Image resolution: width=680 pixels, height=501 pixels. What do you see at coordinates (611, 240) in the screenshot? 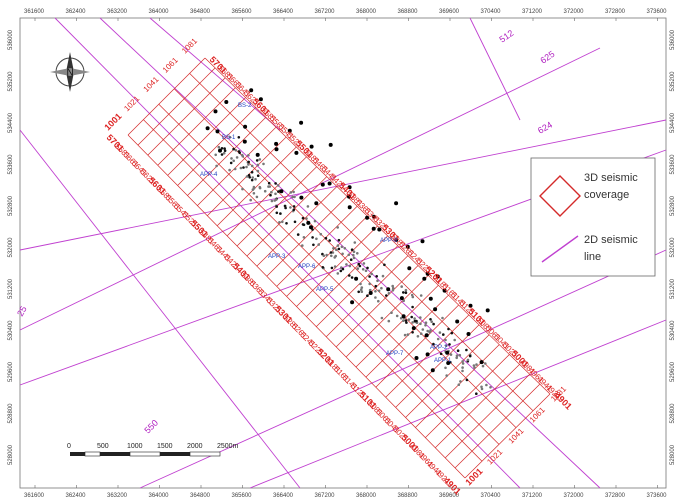
I see `legend-2d-line1: 2D seismic` at bounding box center [611, 240].